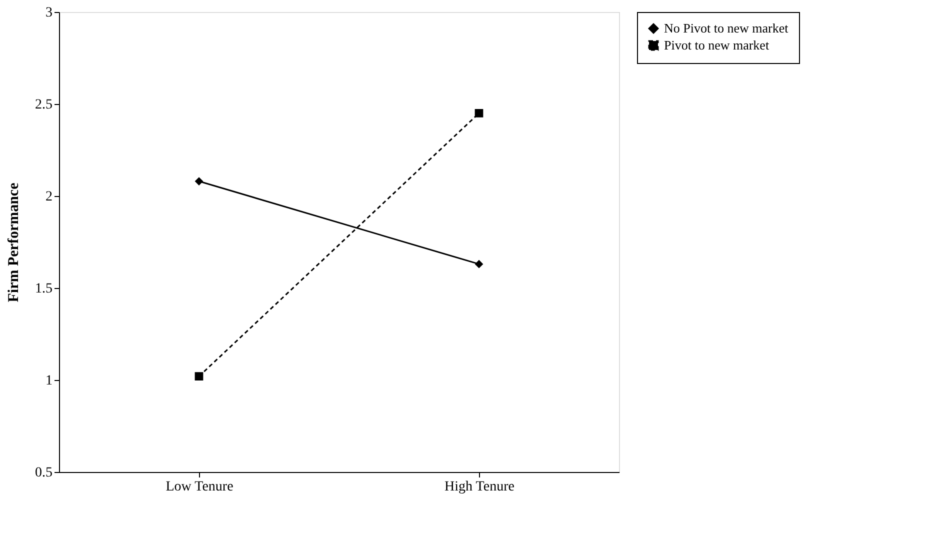 The width and height of the screenshot is (927, 551). I want to click on legend-label: No Pivot to new market, so click(726, 28).